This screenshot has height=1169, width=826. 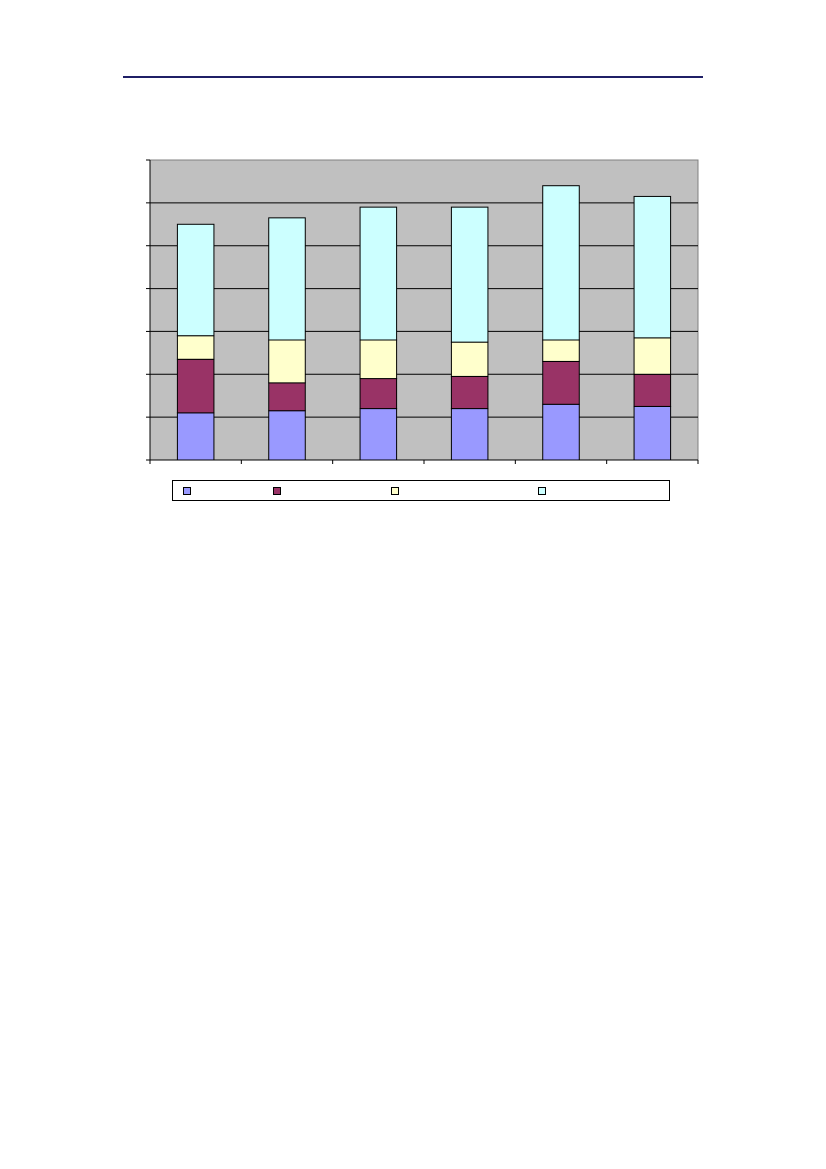 I want to click on bars, so click(x=424, y=323).